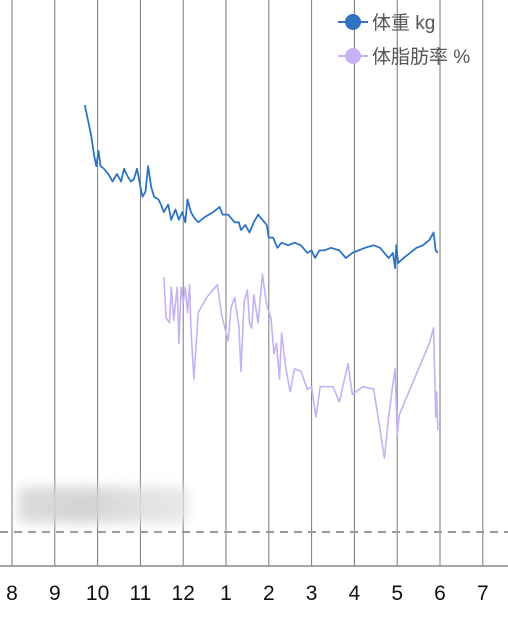 The width and height of the screenshot is (508, 620). Describe the element at coordinates (183, 593) in the screenshot. I see `x-tick-label: 12` at that location.